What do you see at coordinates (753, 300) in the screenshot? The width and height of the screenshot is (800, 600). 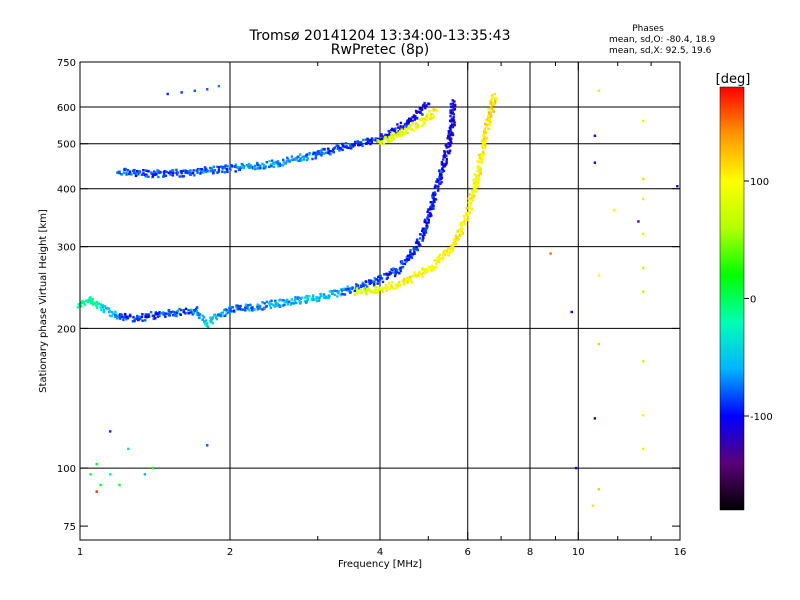 I see `colorbar-tick-label: 0` at bounding box center [753, 300].